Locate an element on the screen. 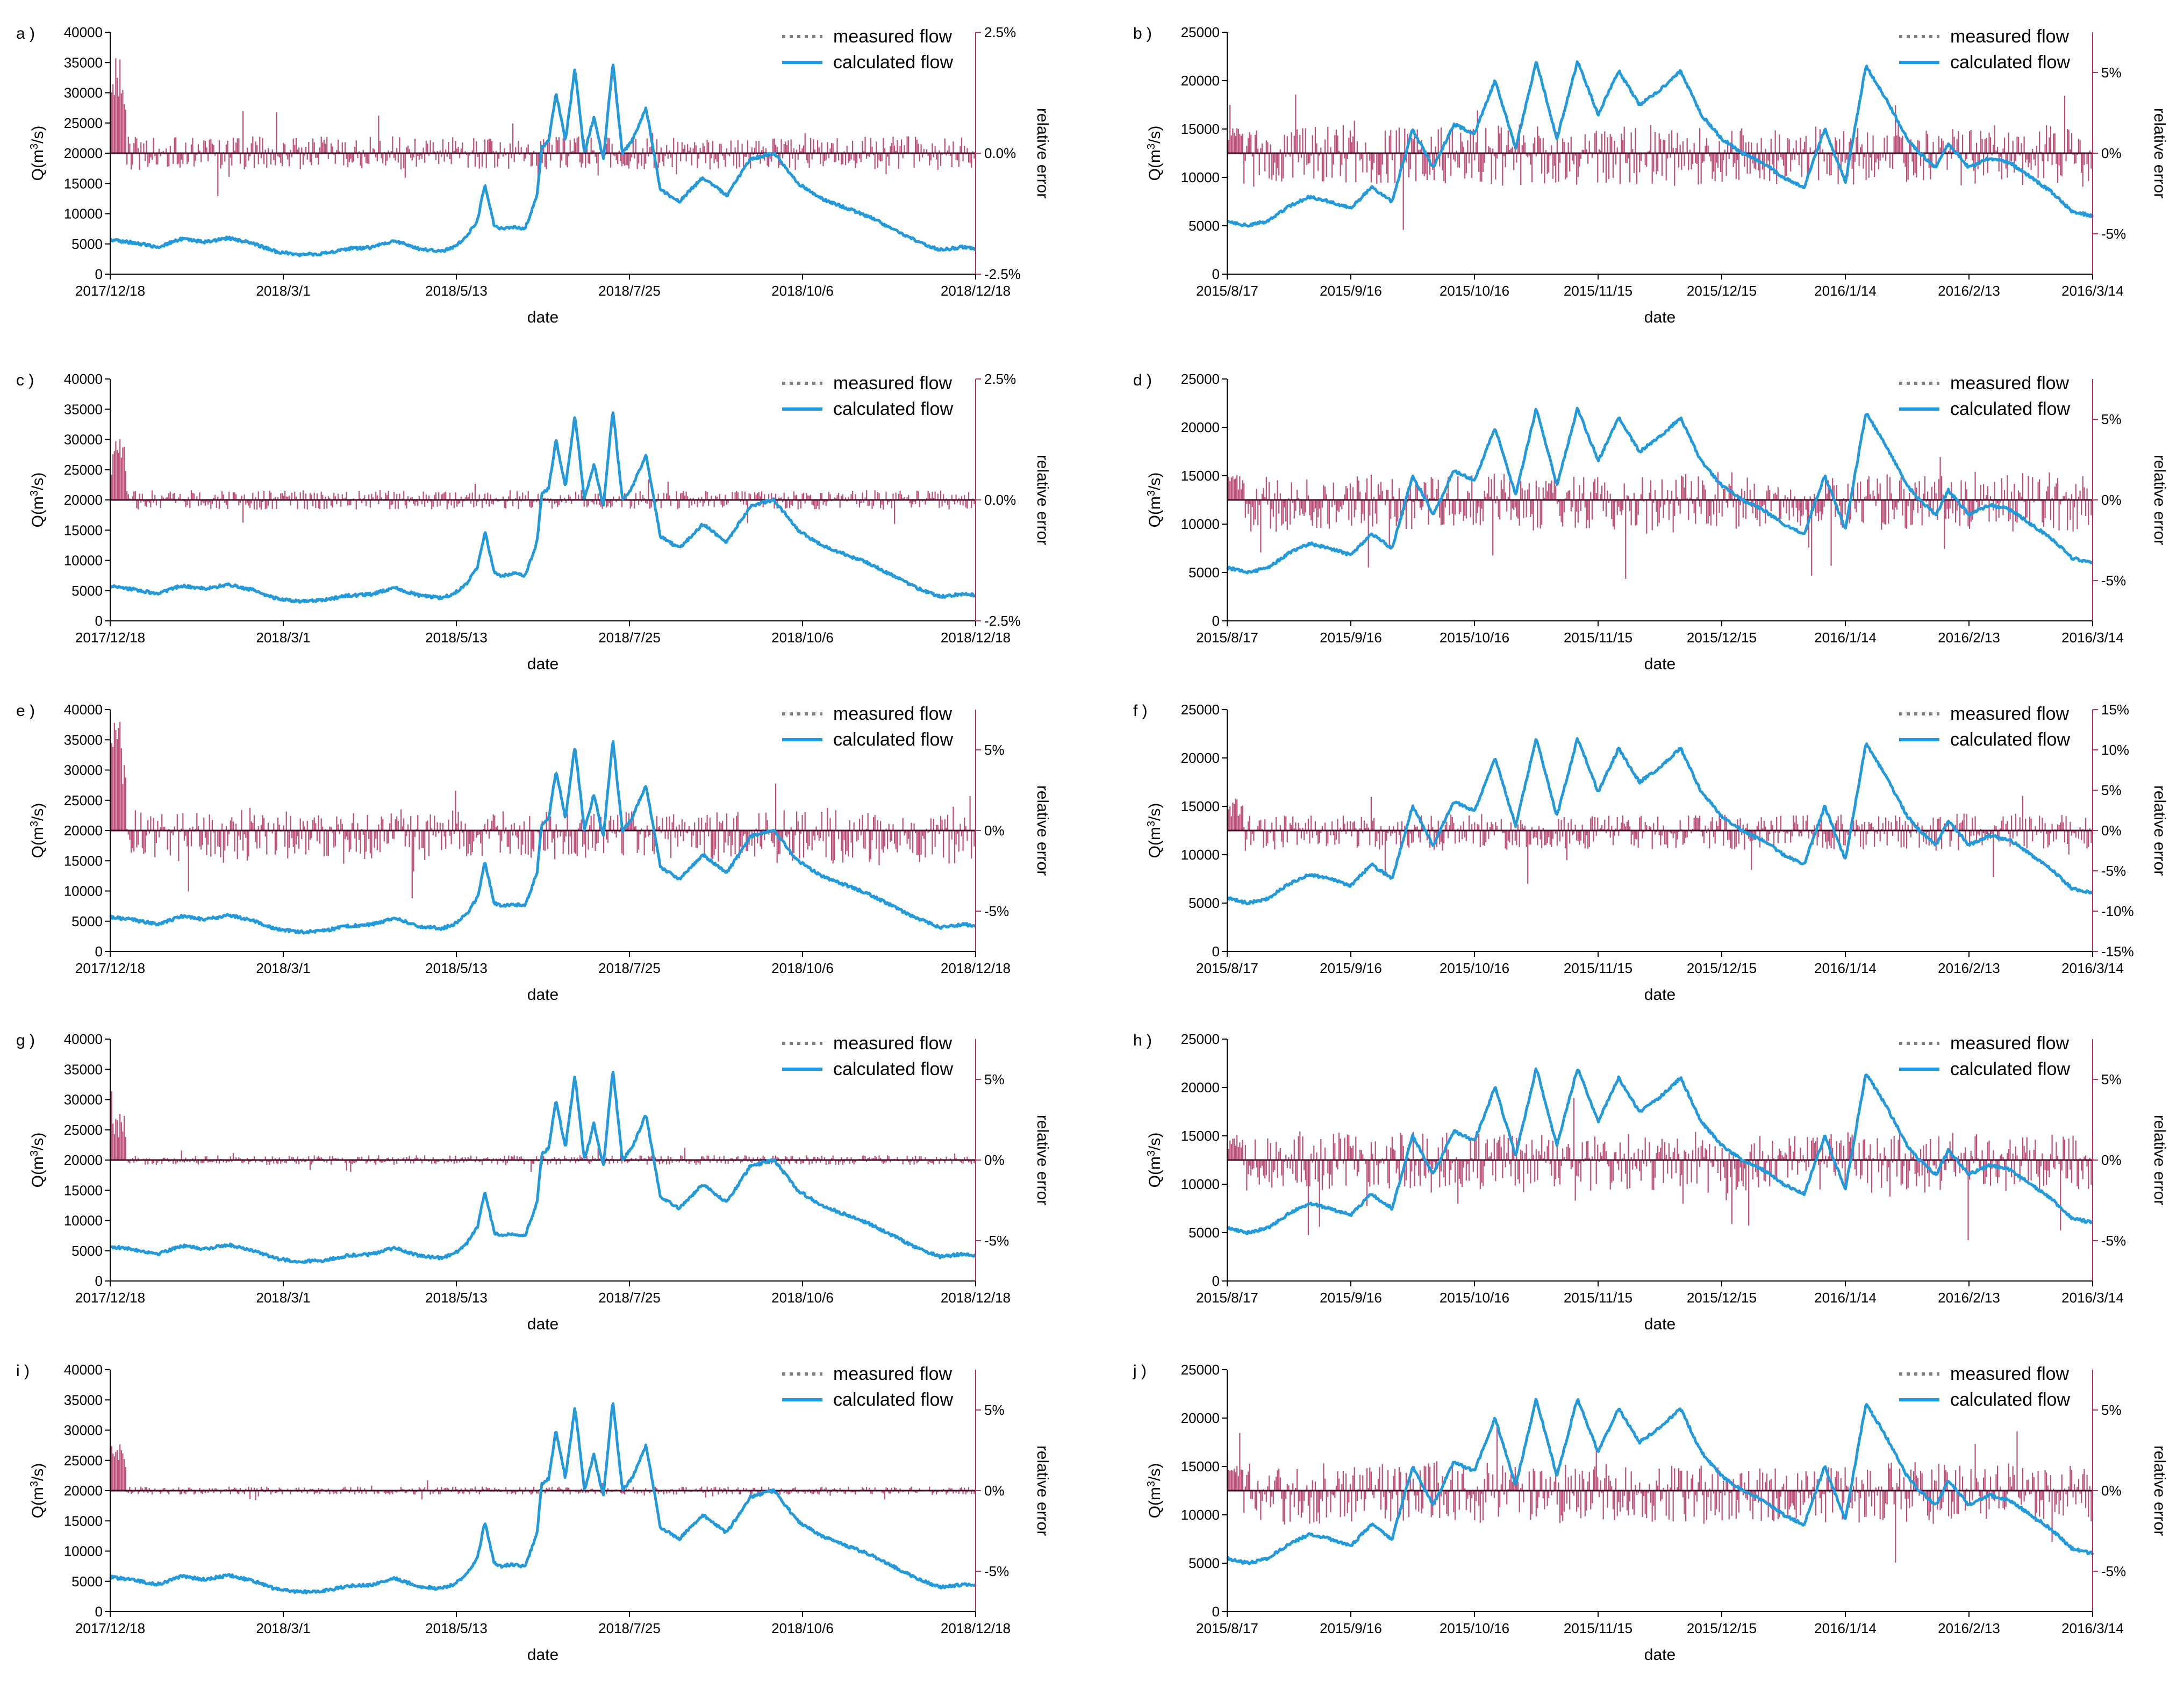 This screenshot has width=2184, height=1682. x-tick-label: 2015/11/15 is located at coordinates (1598, 291).